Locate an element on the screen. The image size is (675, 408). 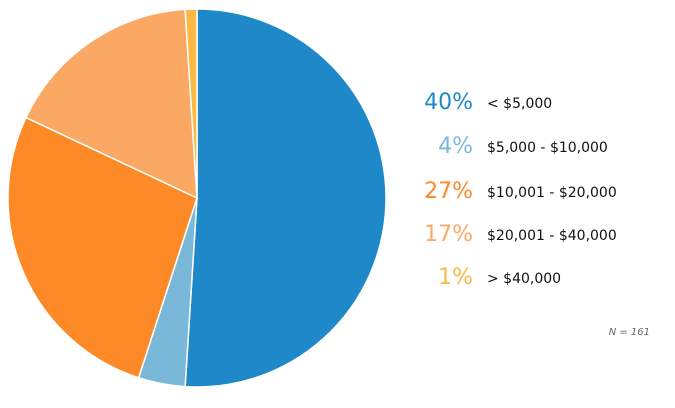
legend-row-3: 27% $10,001 - $20,000 is located at coordinates (535, 192).